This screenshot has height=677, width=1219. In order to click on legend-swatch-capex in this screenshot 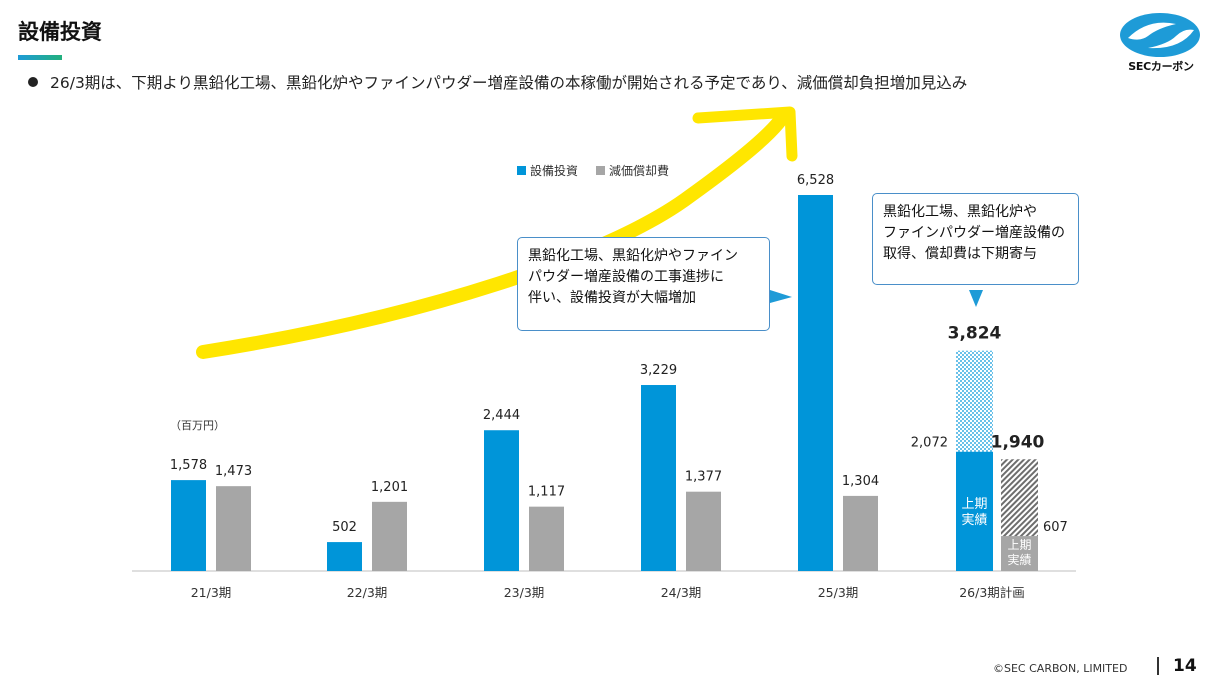, I will do `click(521, 170)`.